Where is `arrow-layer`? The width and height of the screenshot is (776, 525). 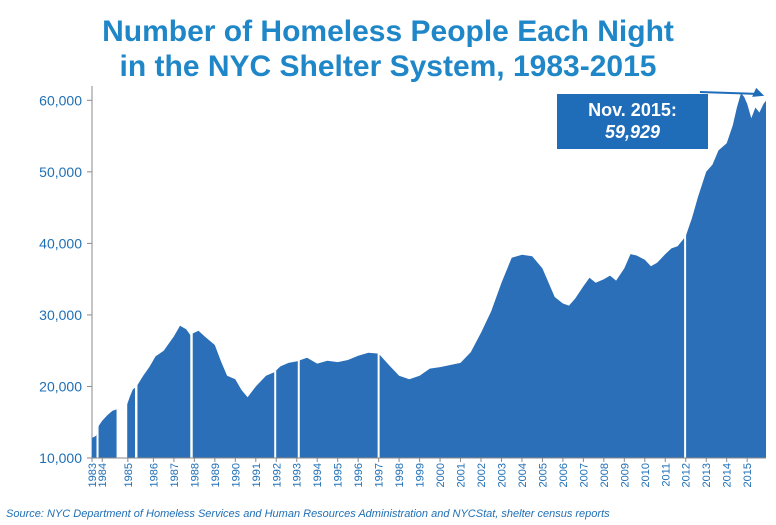
arrow-layer is located at coordinates (732, 92).